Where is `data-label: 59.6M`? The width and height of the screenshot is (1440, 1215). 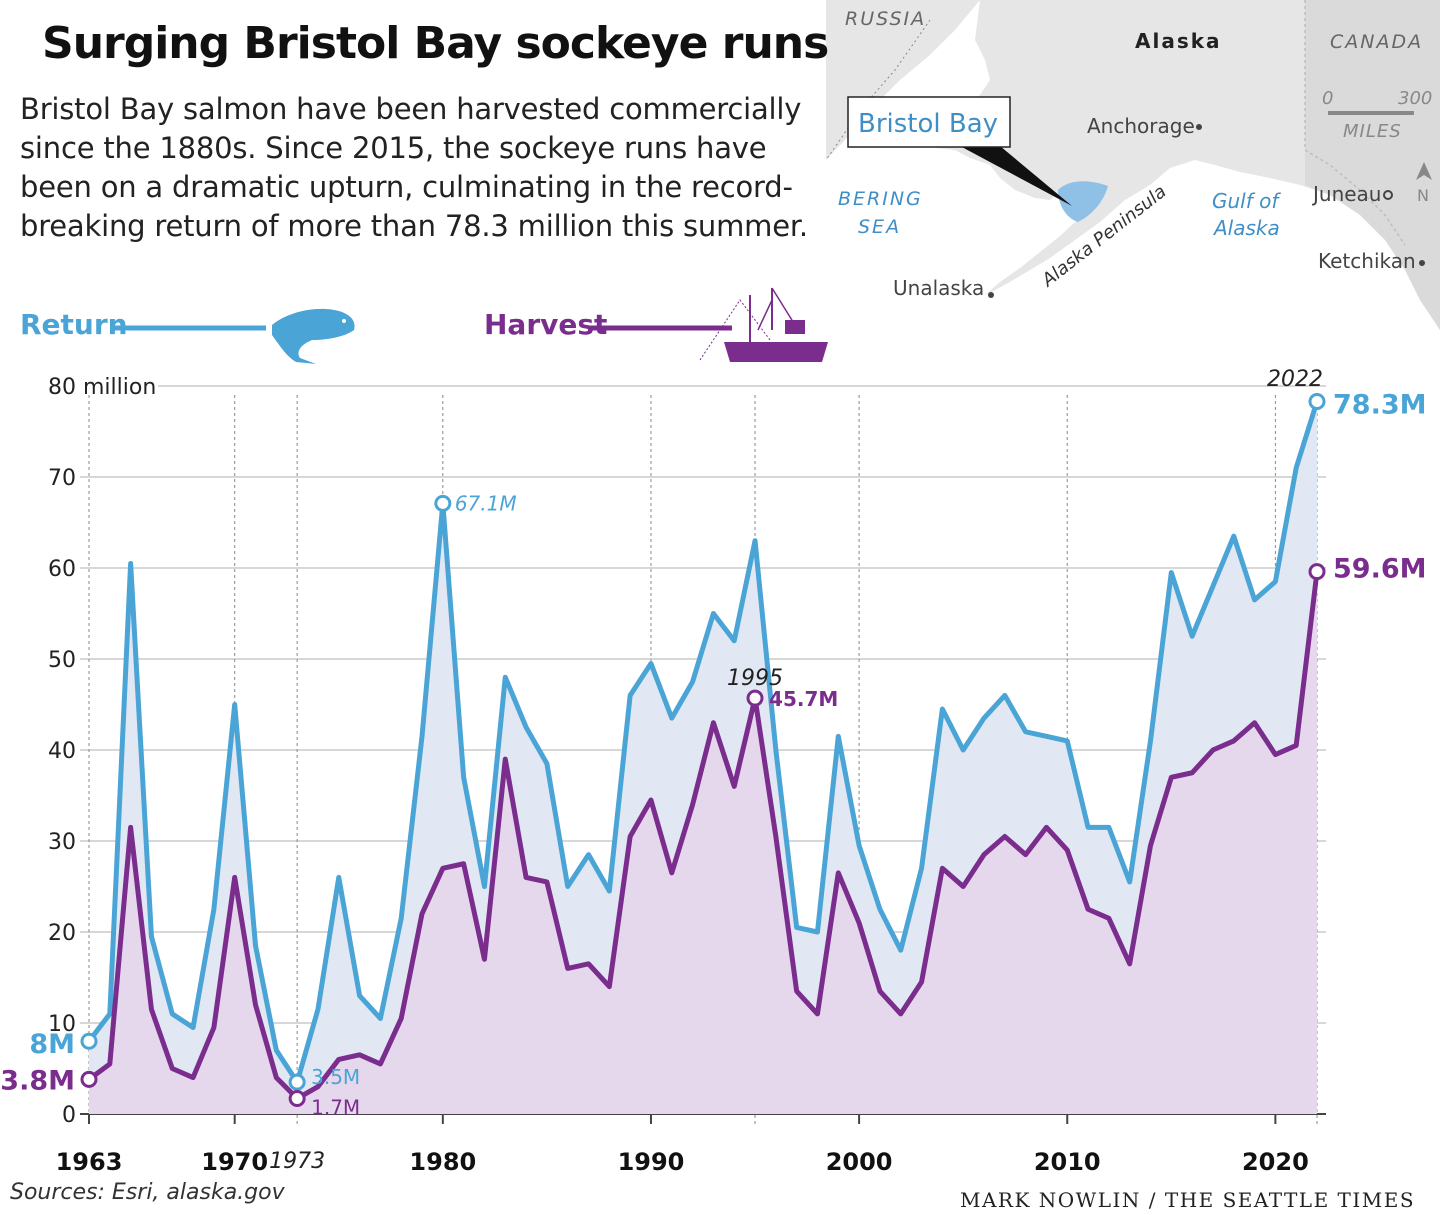
data-label: 59.6M is located at coordinates (1380, 569).